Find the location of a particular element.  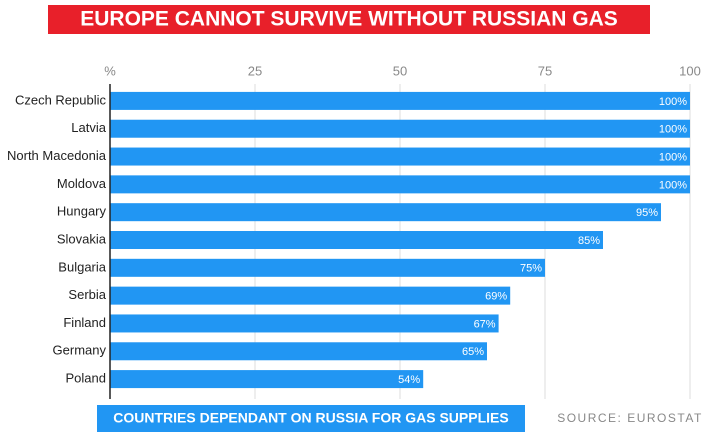

y-tick-label: Poland is located at coordinates (86, 378).